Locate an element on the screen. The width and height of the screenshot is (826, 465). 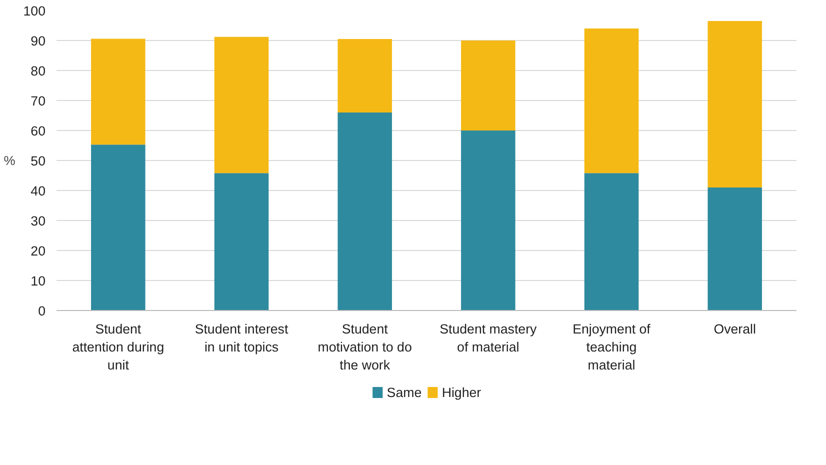
y-tick-label: 30 is located at coordinates (38, 221).